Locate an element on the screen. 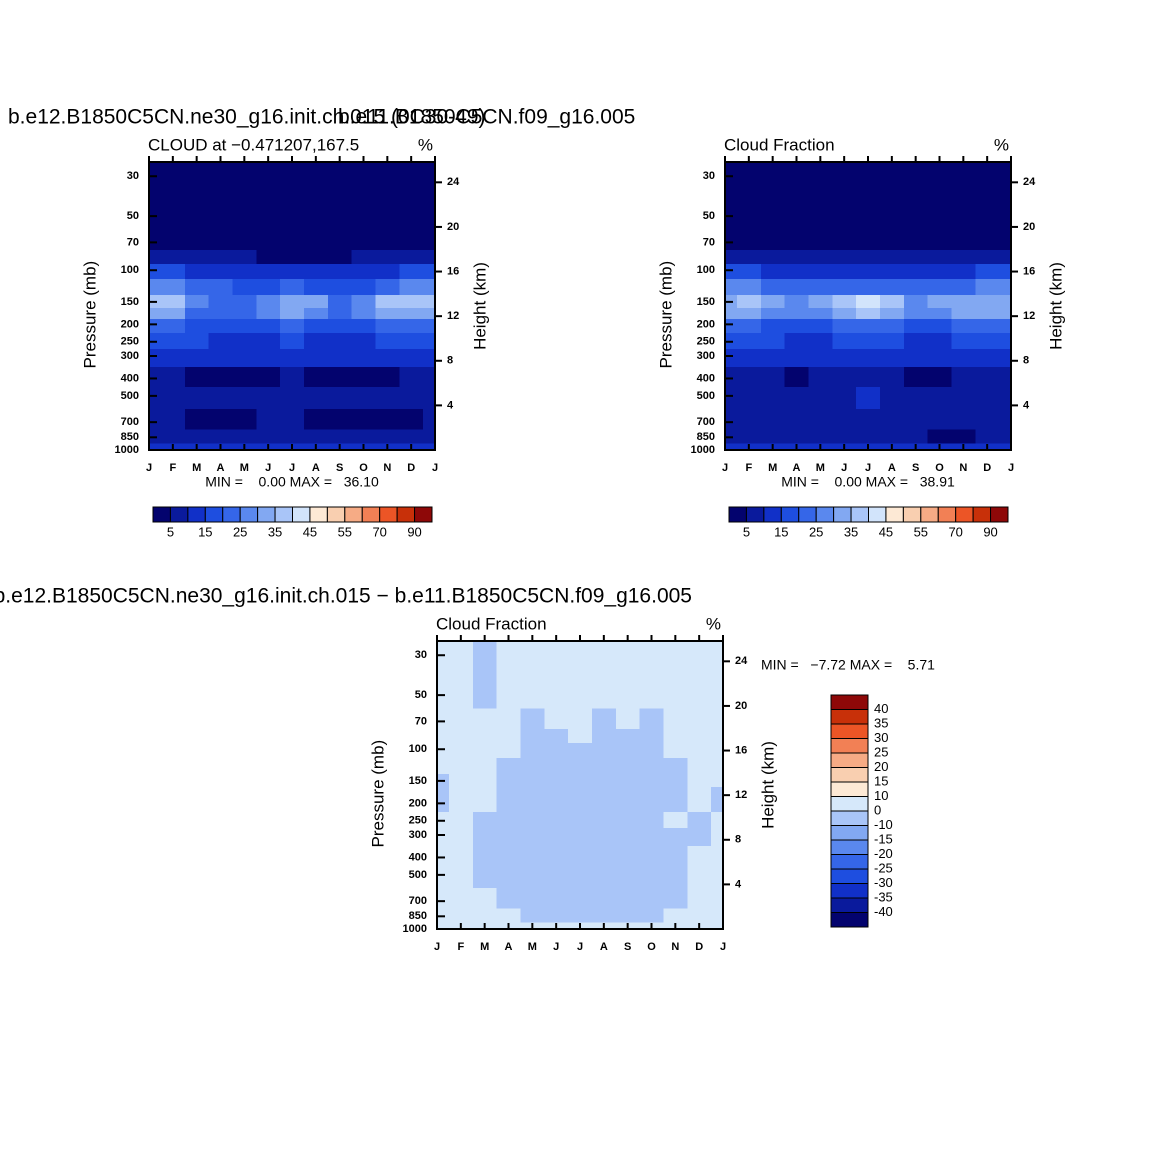 This screenshot has height=1163, width=1161. y-tick-label: 300 is located at coordinates (418, 835).